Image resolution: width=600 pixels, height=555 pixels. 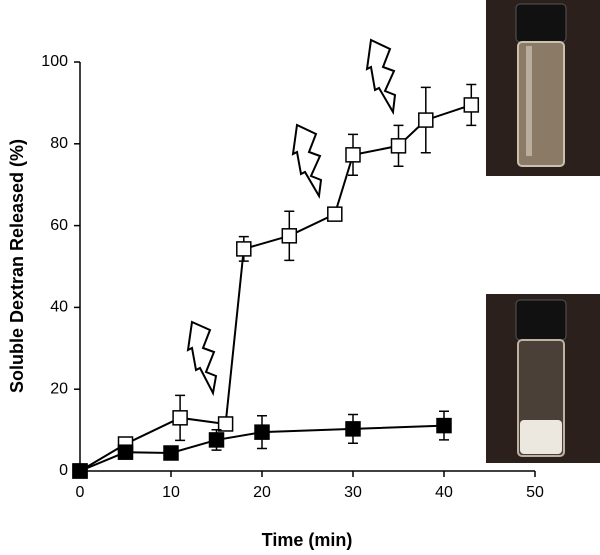 What do you see at coordinates (80, 492) in the screenshot?
I see `x-tick-label: 0` at bounding box center [80, 492].